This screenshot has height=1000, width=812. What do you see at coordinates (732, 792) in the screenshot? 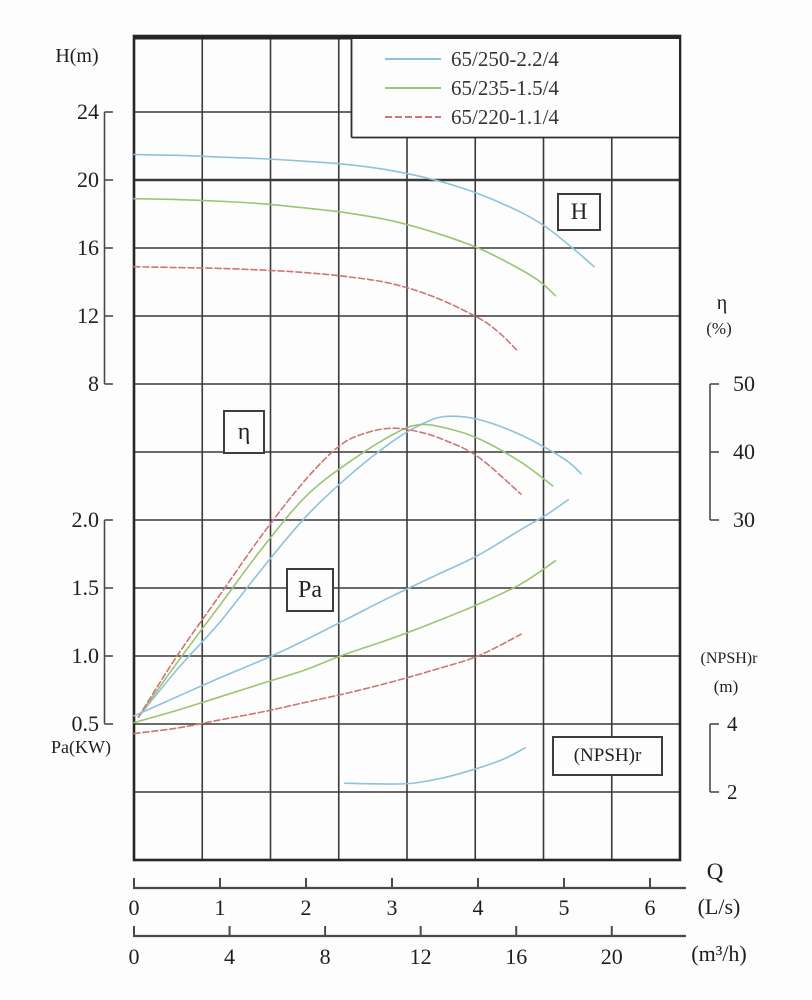
I see `npshr-axis-tick-label: 2` at bounding box center [732, 792].